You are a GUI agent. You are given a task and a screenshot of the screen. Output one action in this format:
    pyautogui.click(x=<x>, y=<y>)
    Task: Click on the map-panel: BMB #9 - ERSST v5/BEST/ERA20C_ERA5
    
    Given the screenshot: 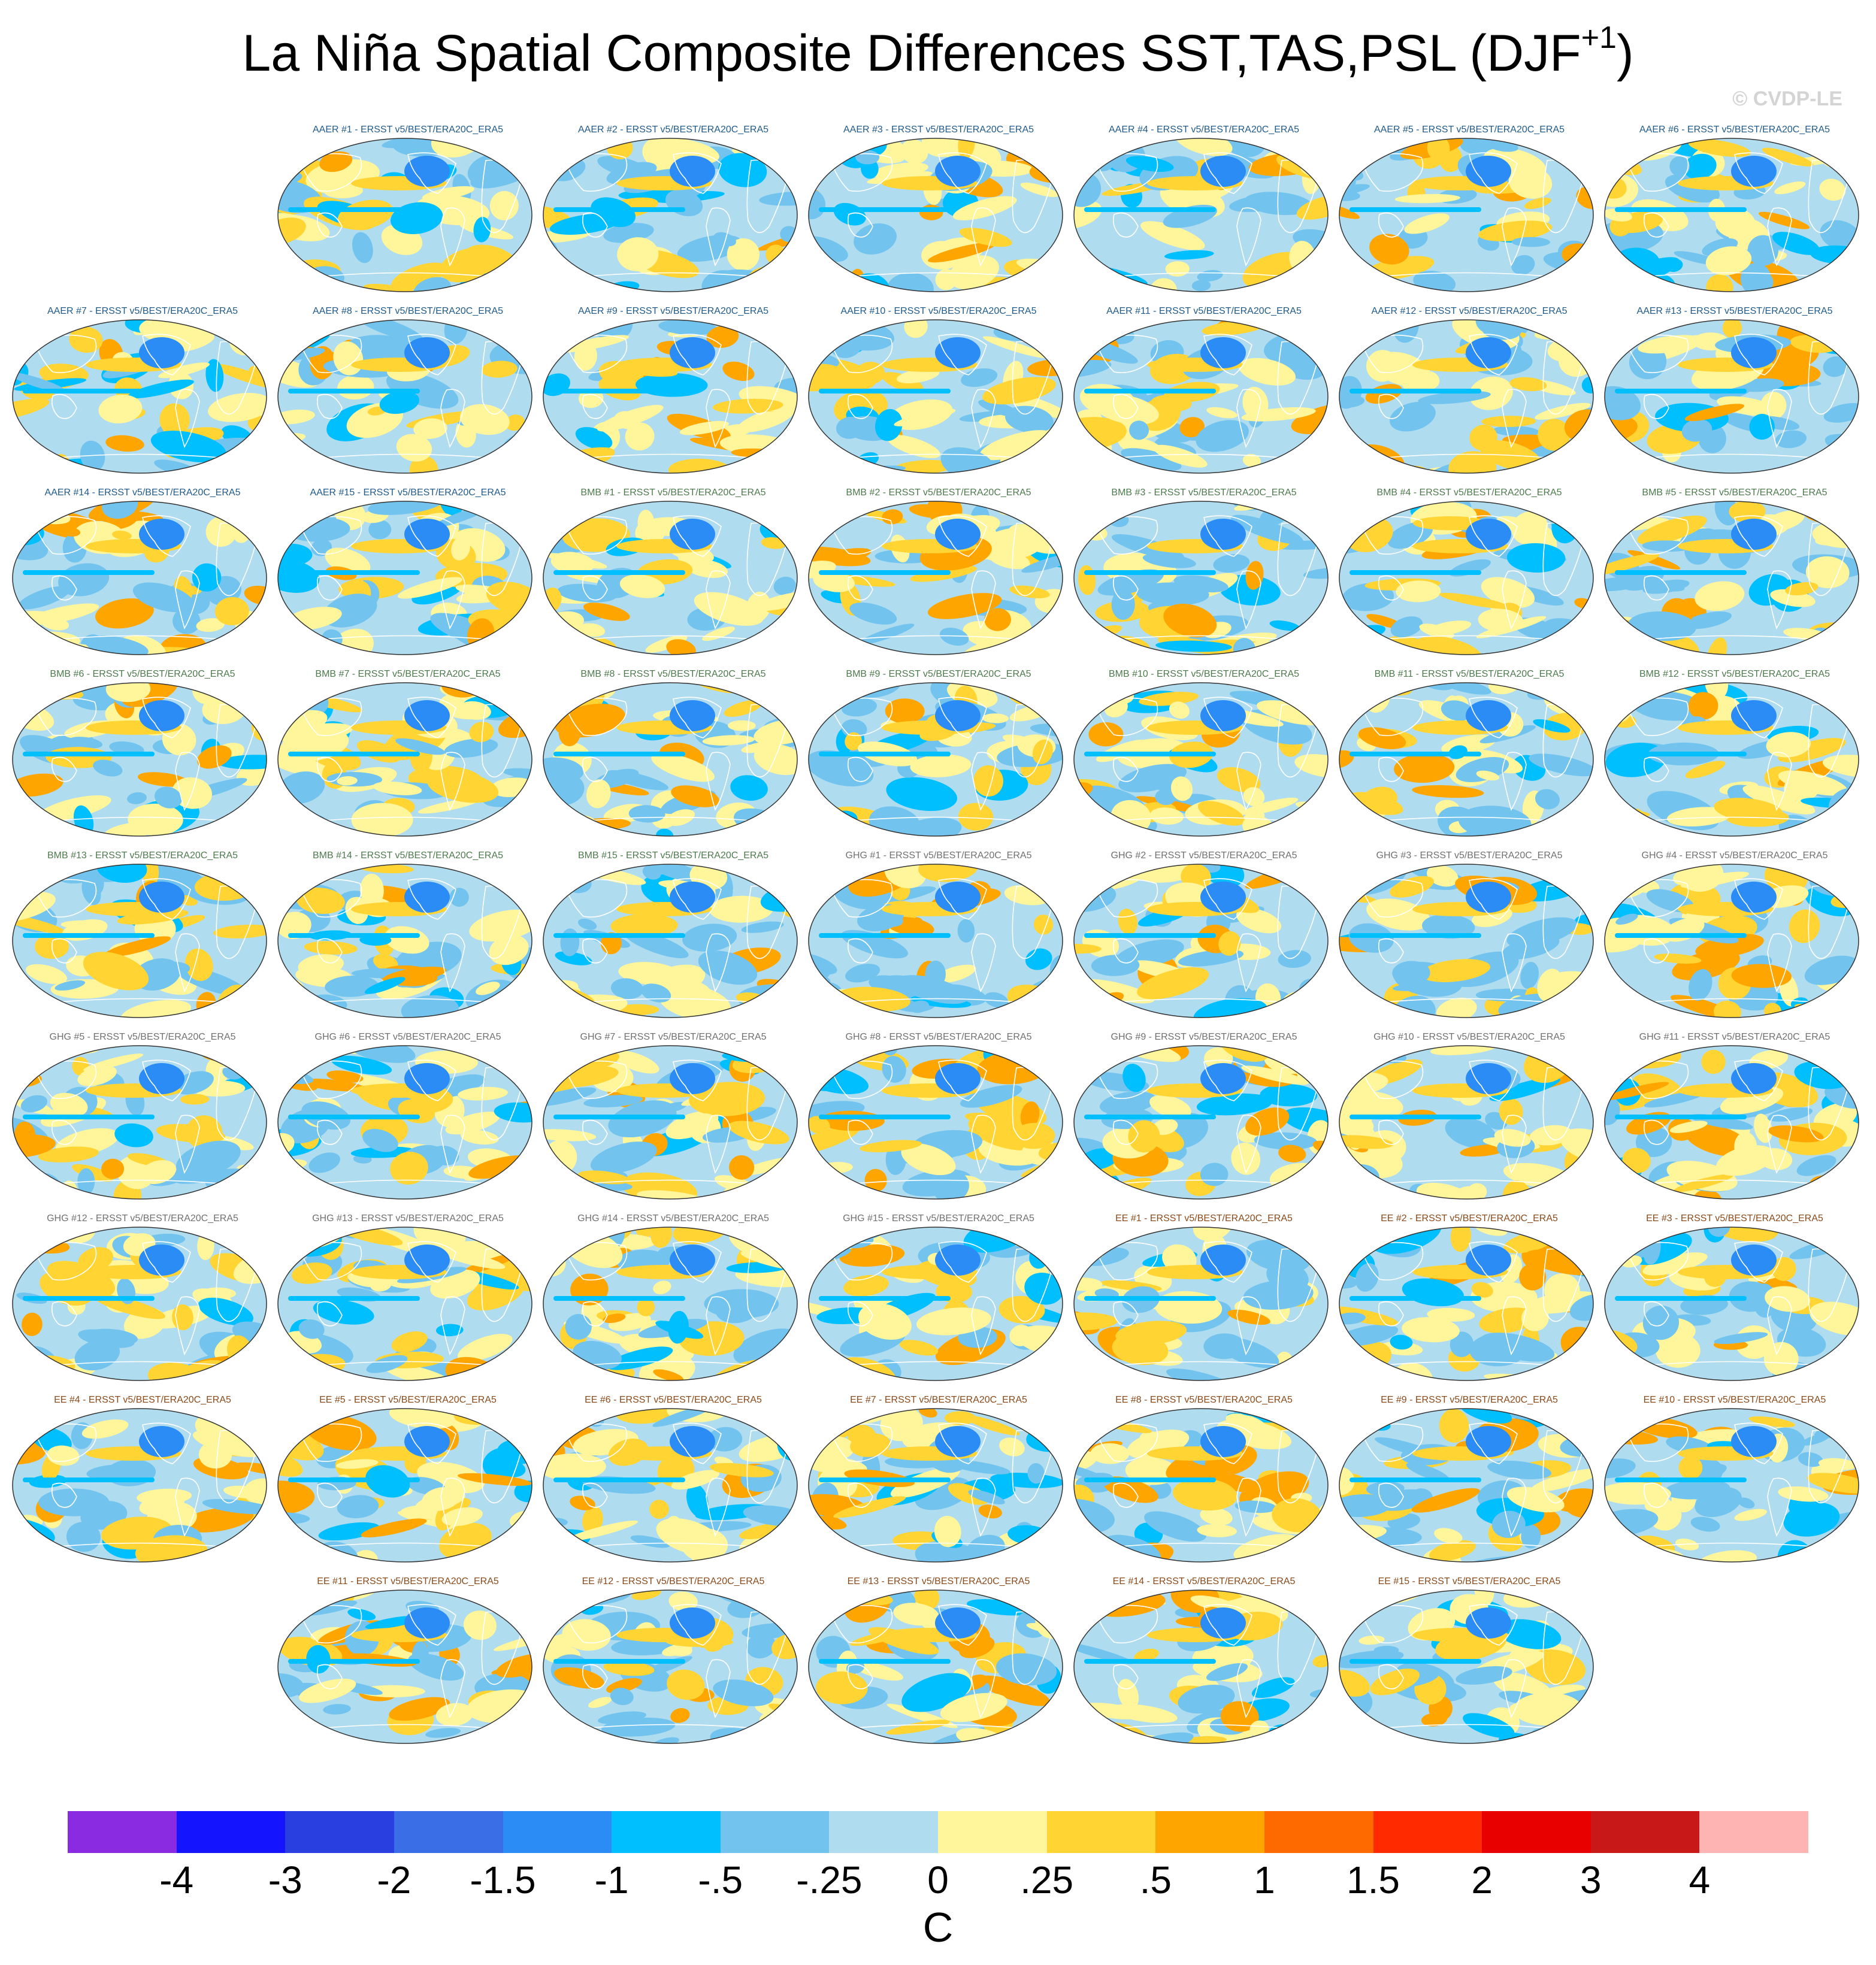 What is the action you would take?
    pyautogui.click(x=938, y=759)
    